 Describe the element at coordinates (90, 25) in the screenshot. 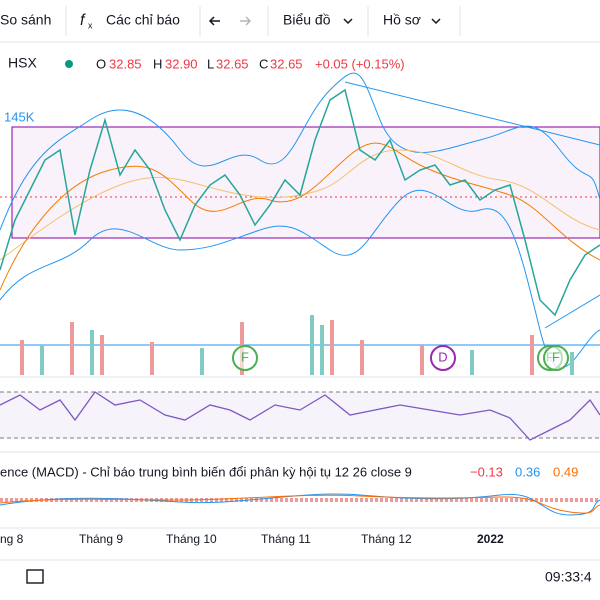

I see `fx-icon-x: x` at that location.